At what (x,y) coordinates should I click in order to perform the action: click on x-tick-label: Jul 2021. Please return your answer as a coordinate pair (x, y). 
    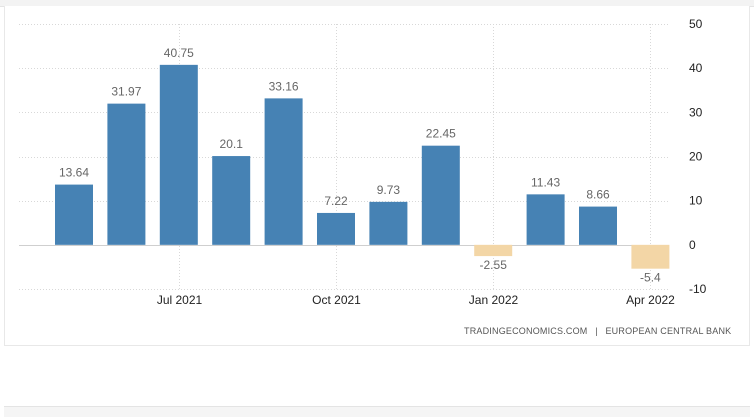
    Looking at the image, I should click on (180, 300).